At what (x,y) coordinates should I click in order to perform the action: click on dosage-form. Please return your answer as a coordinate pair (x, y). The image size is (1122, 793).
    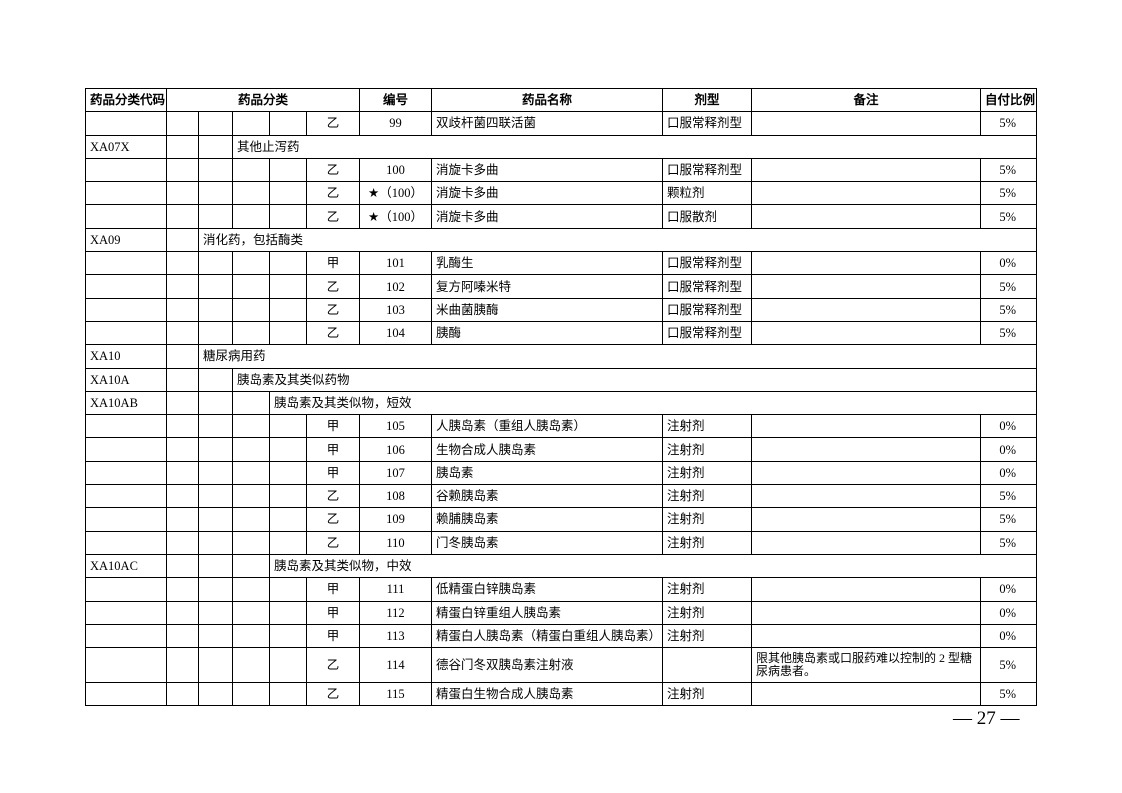
    Looking at the image, I should click on (707, 665).